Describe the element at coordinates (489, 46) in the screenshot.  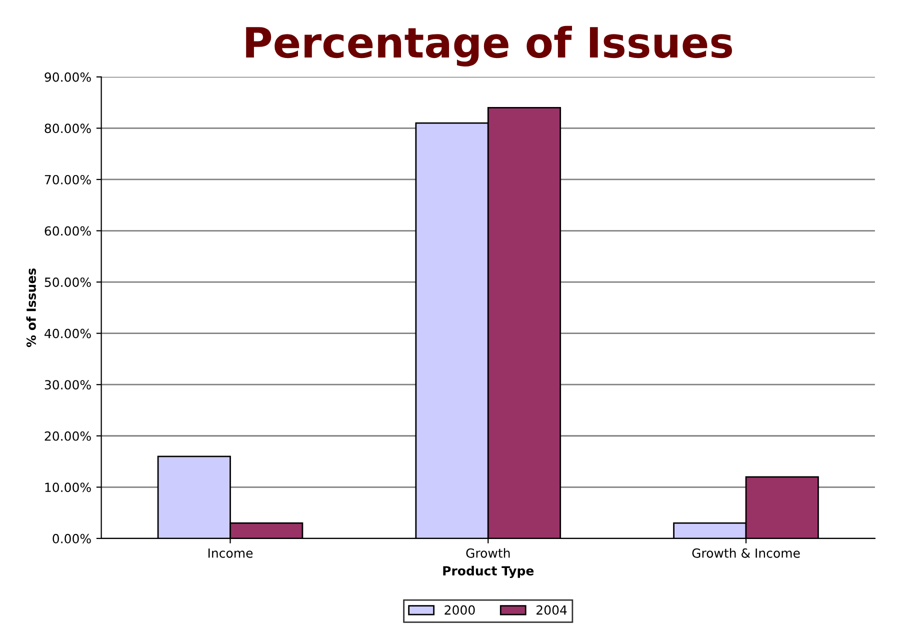
I see `chart-title: Percentage of Issues` at that location.